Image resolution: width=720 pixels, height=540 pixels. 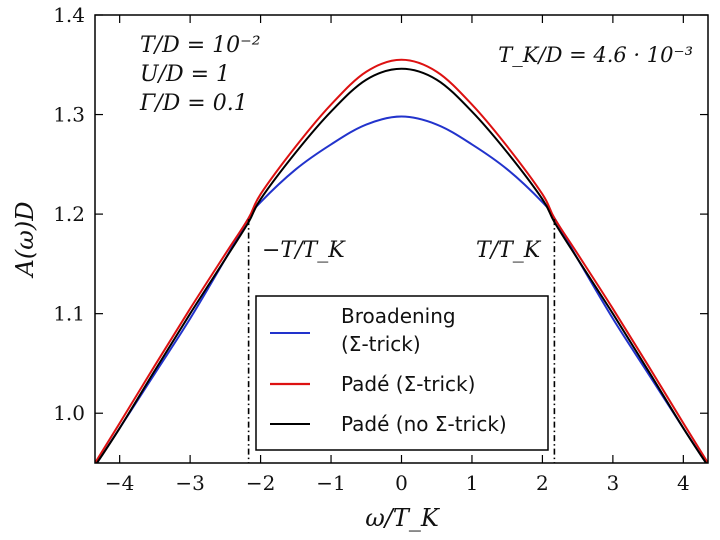 I want to click on x-tick-label: −3, so click(x=189, y=483).